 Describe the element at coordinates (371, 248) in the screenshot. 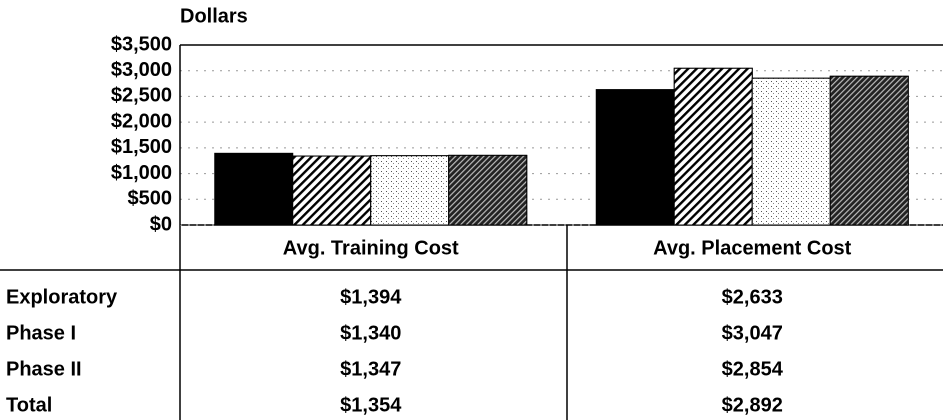

I see `x-tick-label: Avg. Training Cost` at that location.